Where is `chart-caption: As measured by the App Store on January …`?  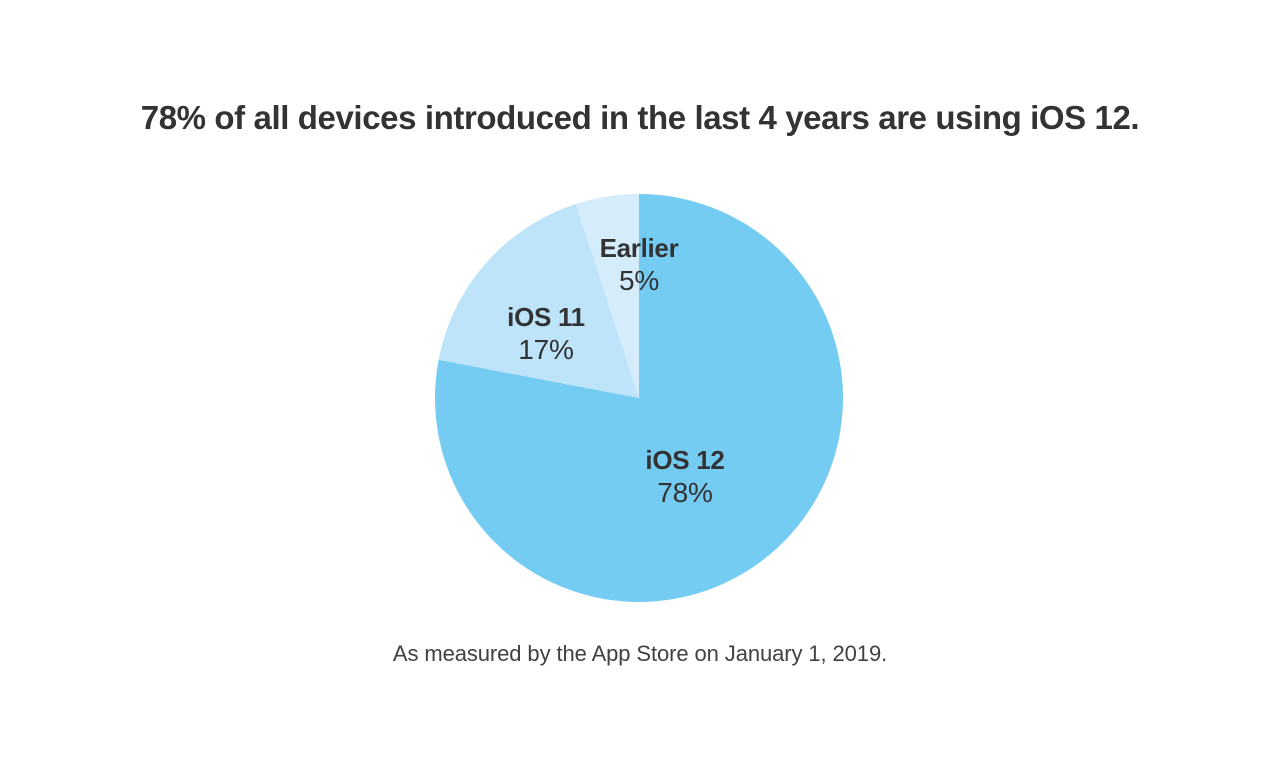 chart-caption: As measured by the App Store on January … is located at coordinates (640, 653).